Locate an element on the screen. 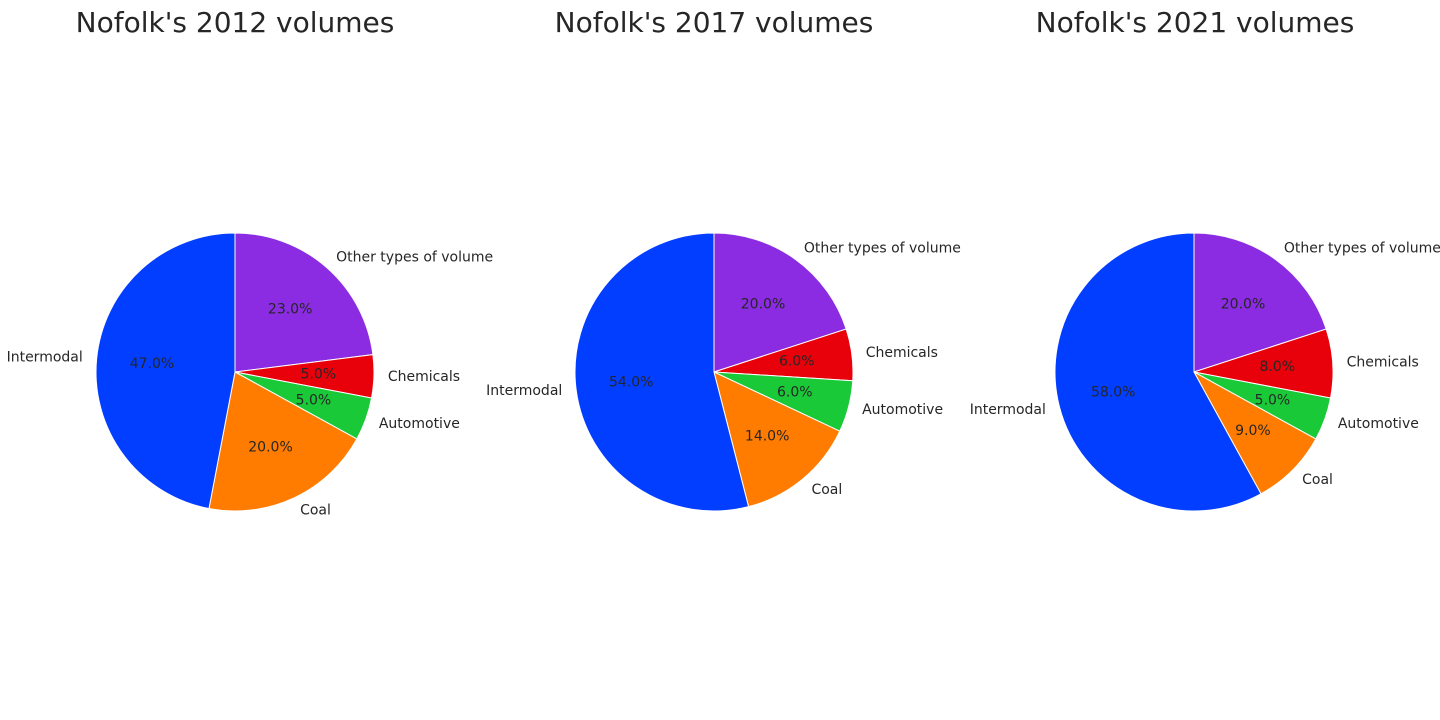  percent-label: 58.0% is located at coordinates (1113, 393).